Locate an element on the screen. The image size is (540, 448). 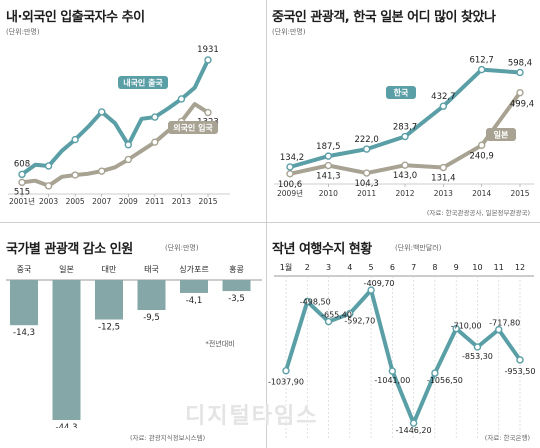
chart1-x-tick-label: 2007 is located at coordinates (101, 201).